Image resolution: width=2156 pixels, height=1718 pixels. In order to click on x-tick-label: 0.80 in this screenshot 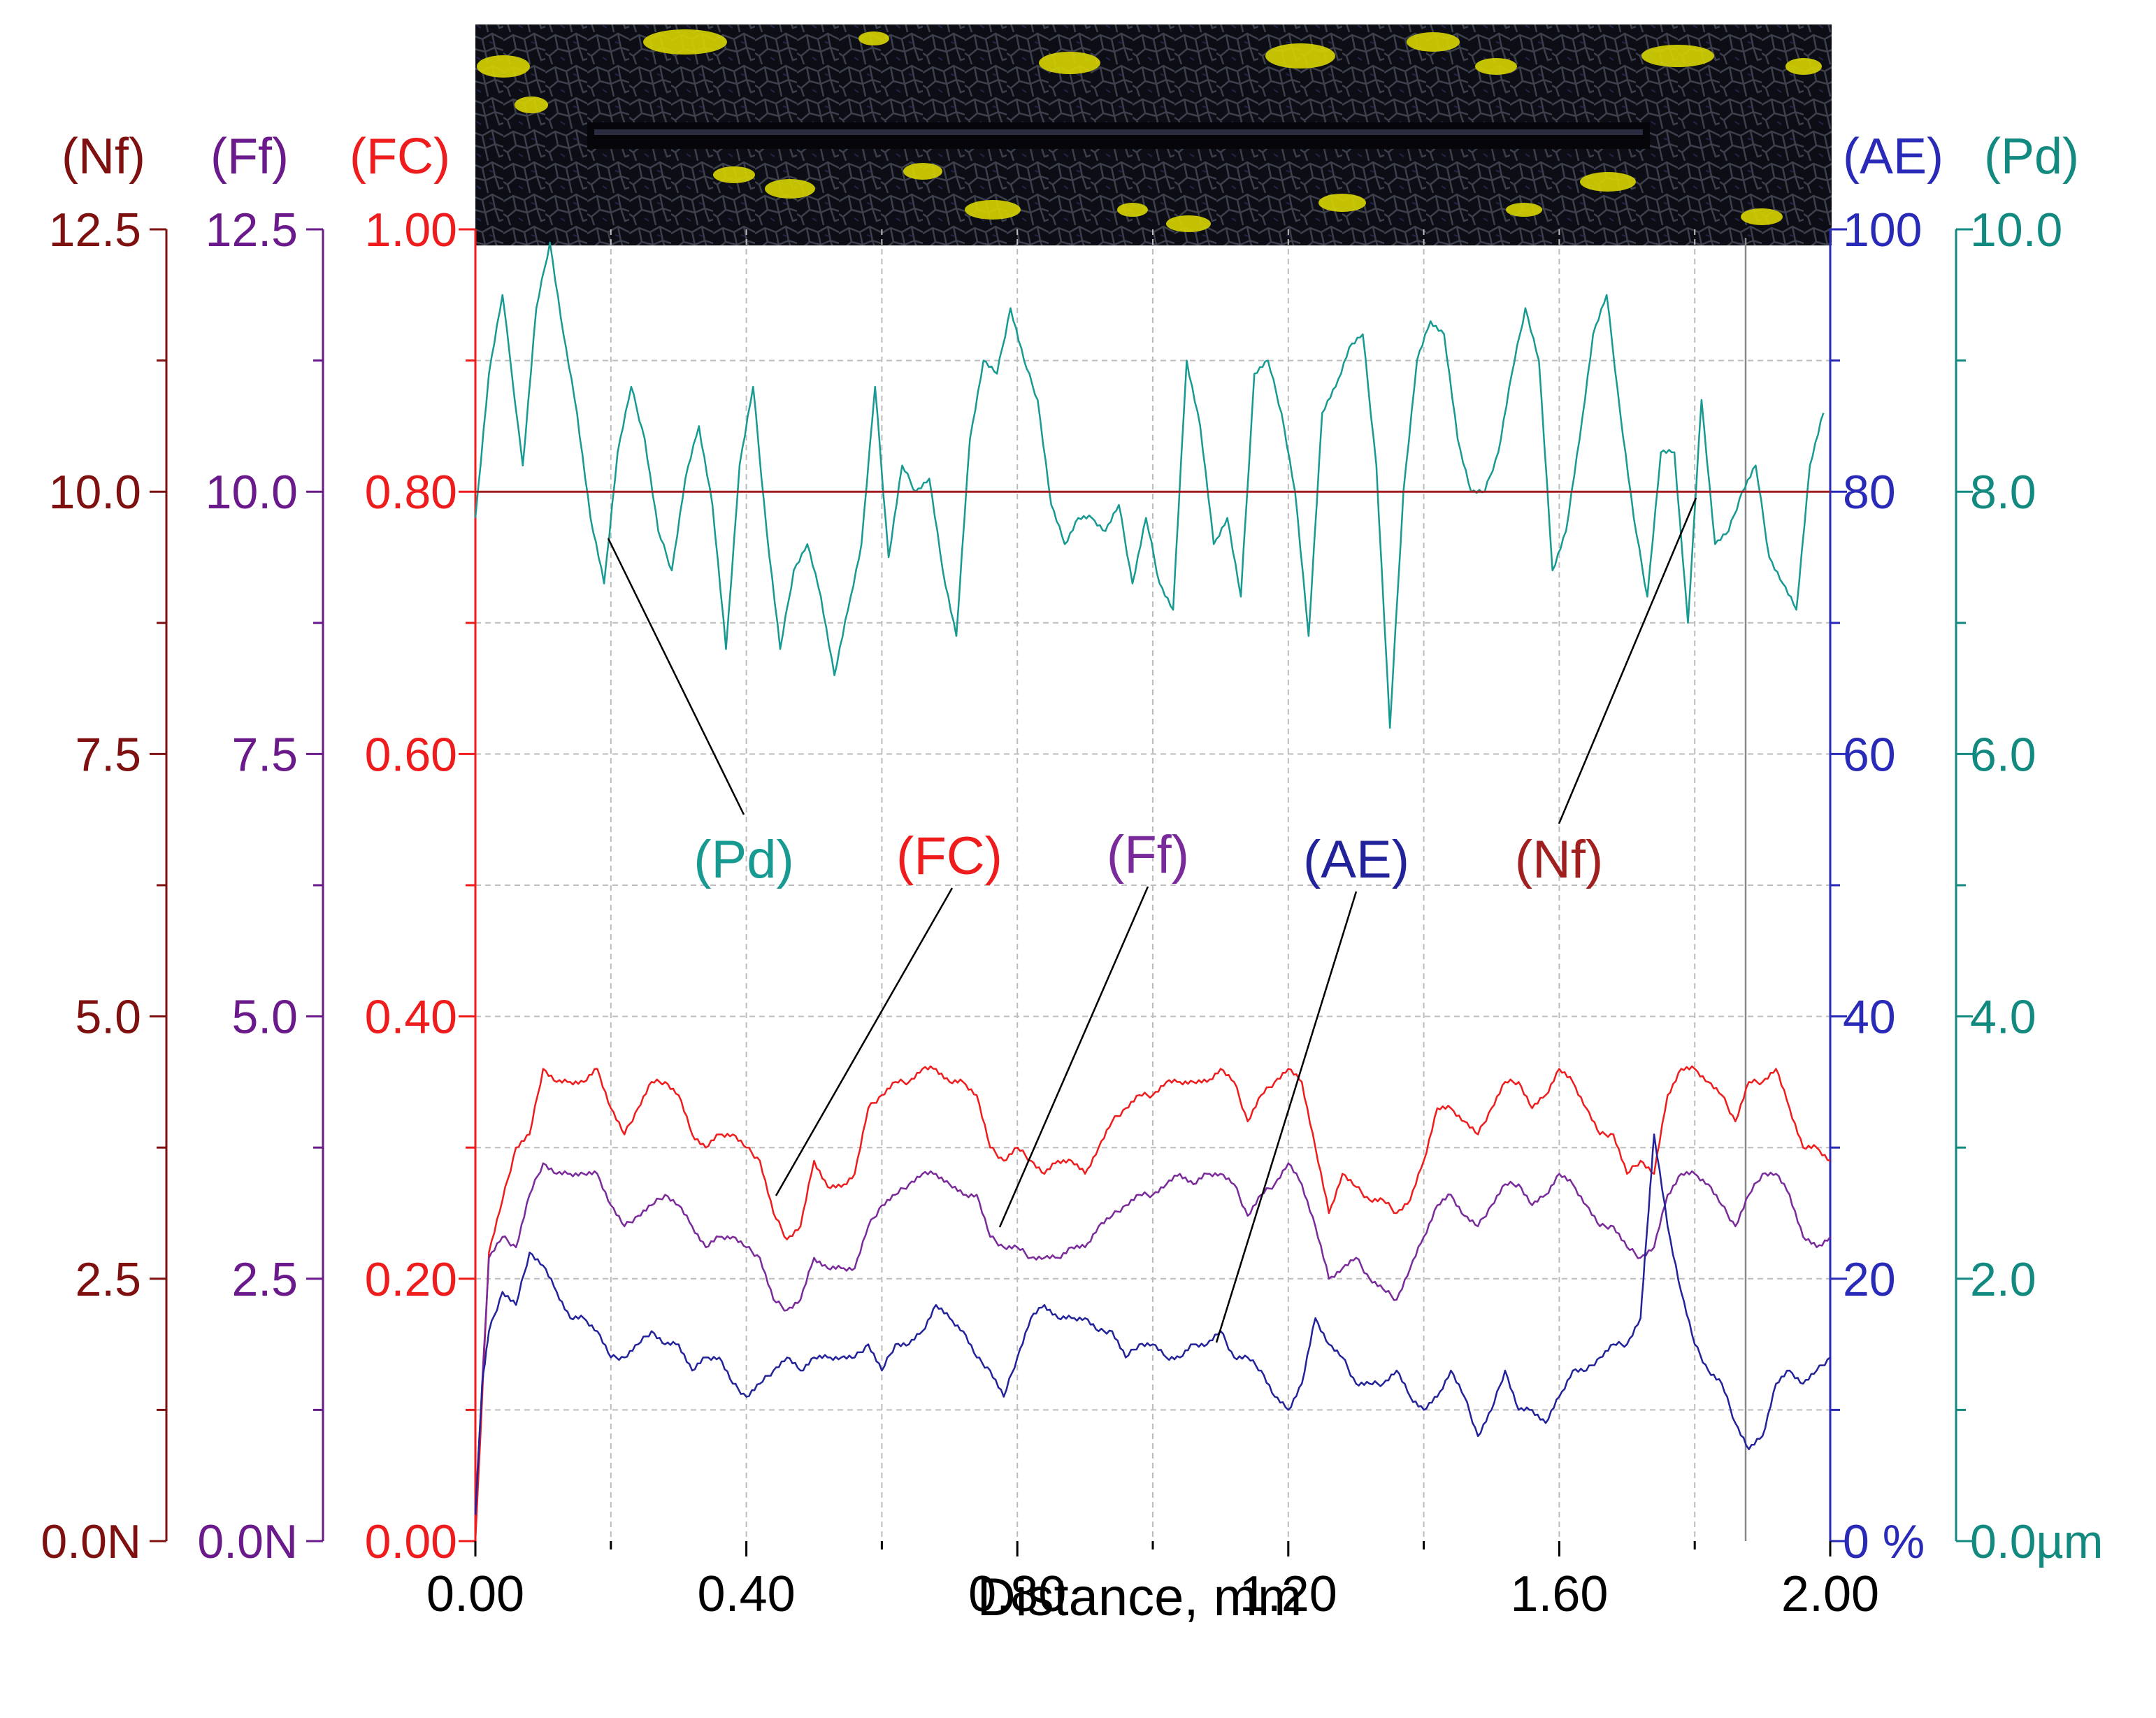, I will do `click(1017, 1594)`.